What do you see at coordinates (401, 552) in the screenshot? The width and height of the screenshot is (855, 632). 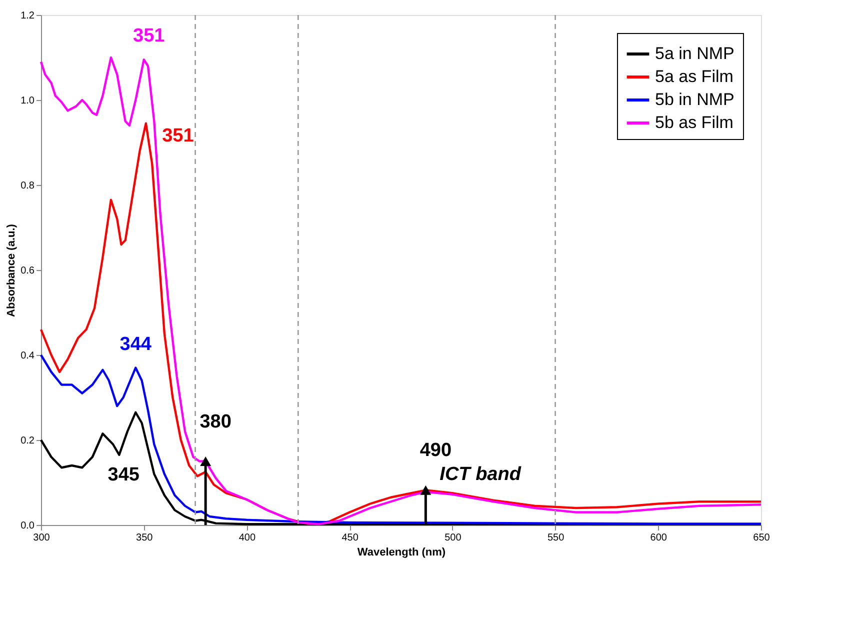 I see `x-axis-title: Wavelength (nm)` at bounding box center [401, 552].